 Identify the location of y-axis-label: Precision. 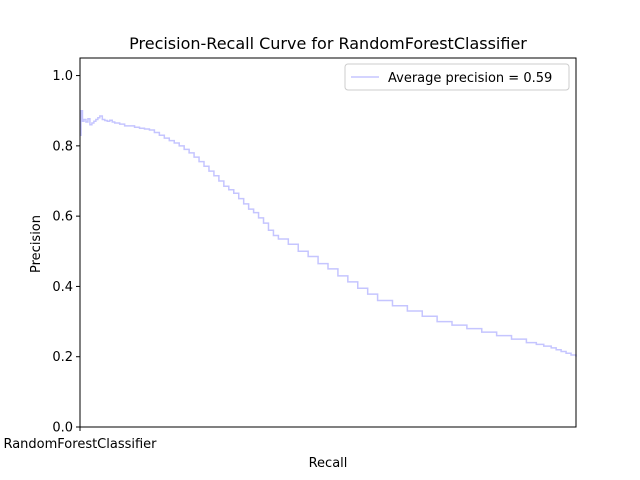
(36, 244).